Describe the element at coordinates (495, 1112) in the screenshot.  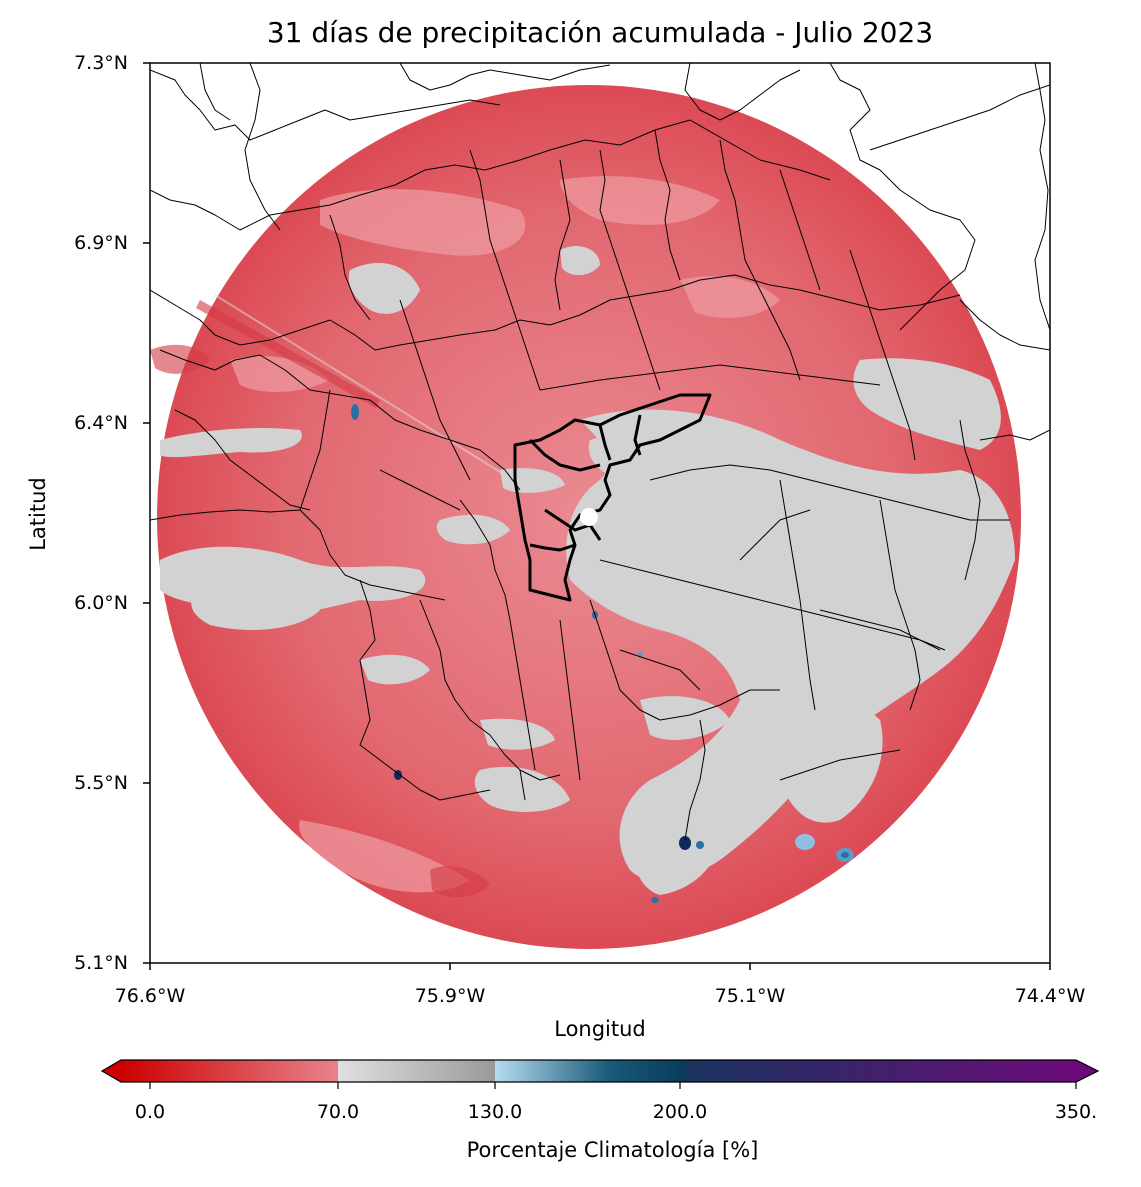
I see `colorbar-tick-label: 130.0` at that location.